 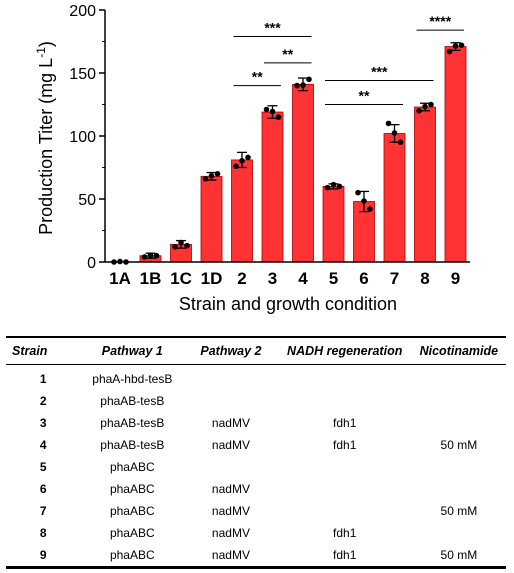 I want to click on x-tick-label: 8, so click(x=424, y=278).